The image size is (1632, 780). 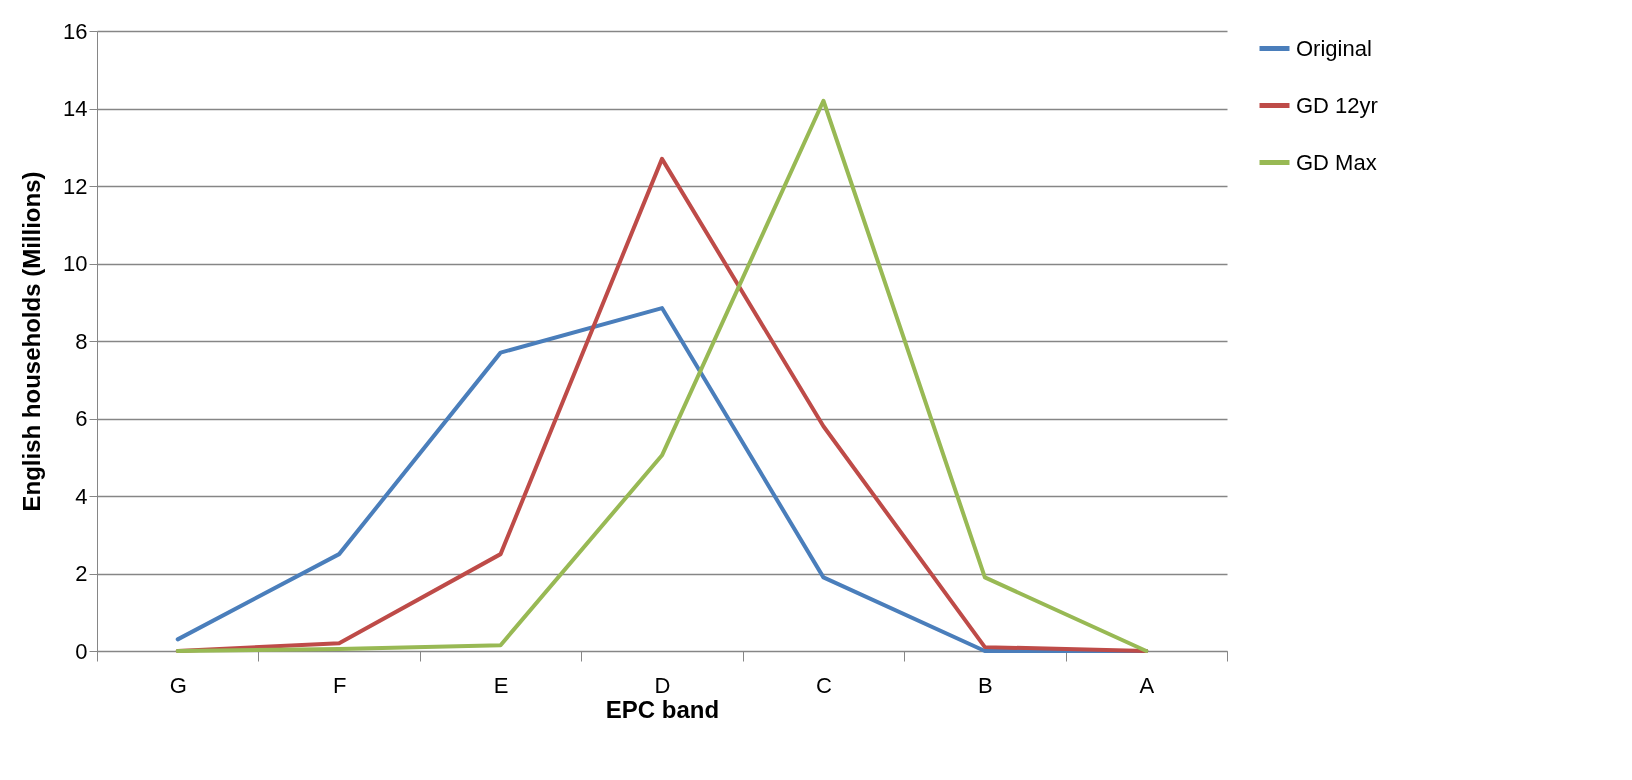 I want to click on x-tick-label: F, so click(x=339, y=685).